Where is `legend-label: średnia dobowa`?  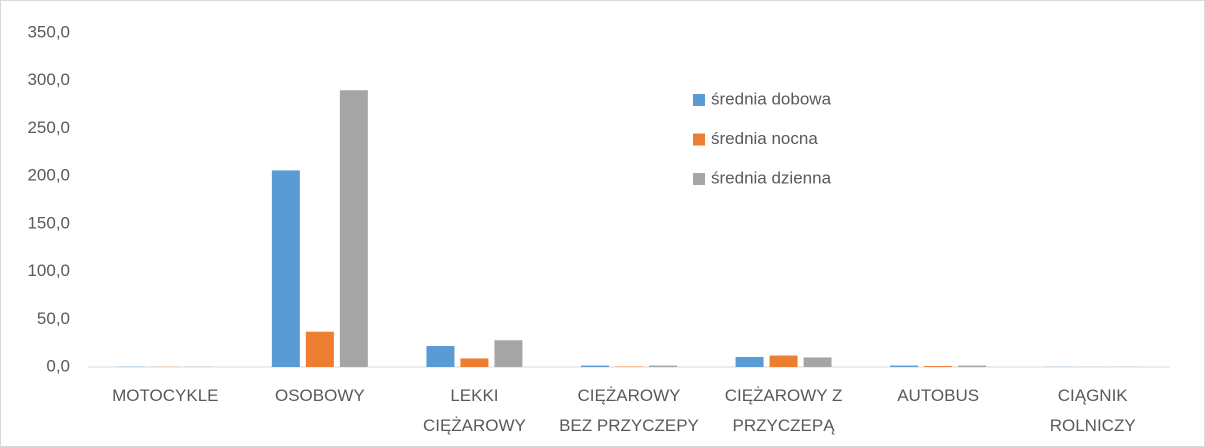
legend-label: średnia dobowa is located at coordinates (771, 98).